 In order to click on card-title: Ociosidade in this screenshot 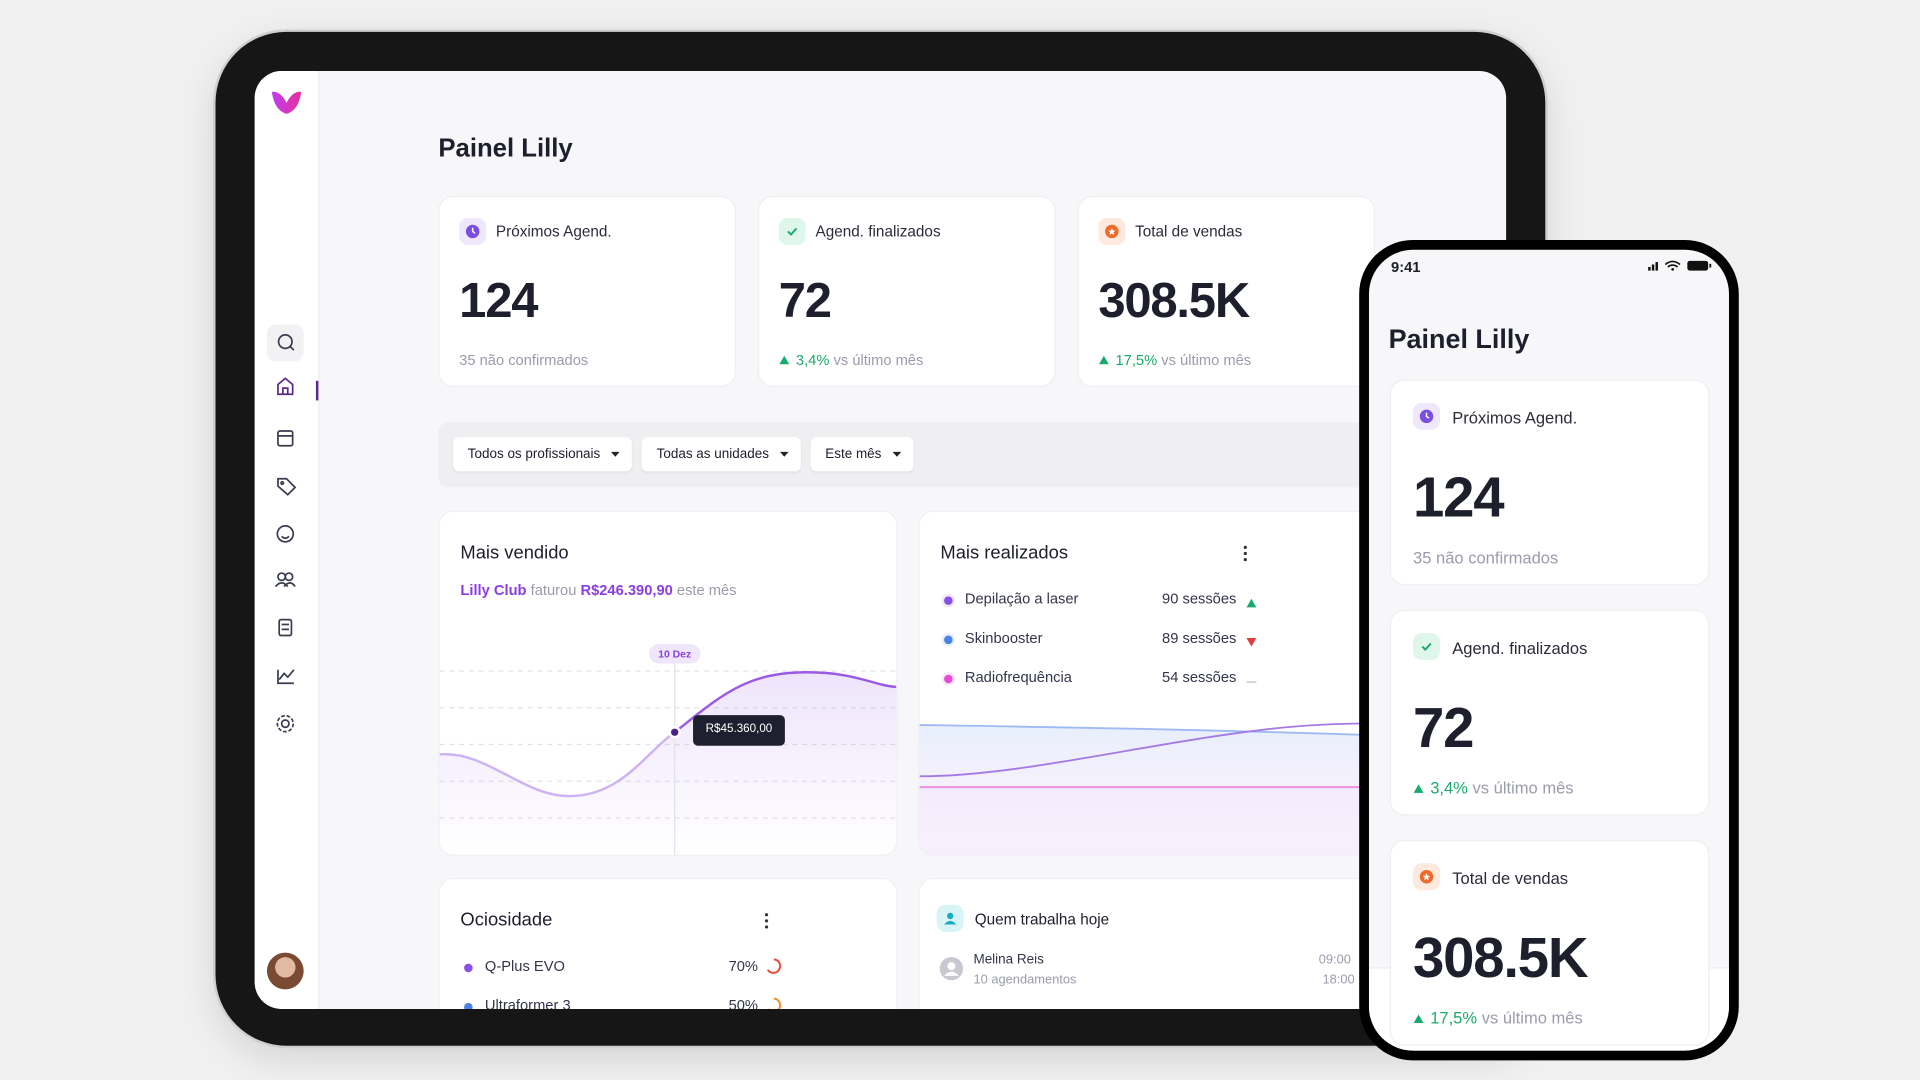, I will do `click(506, 920)`.